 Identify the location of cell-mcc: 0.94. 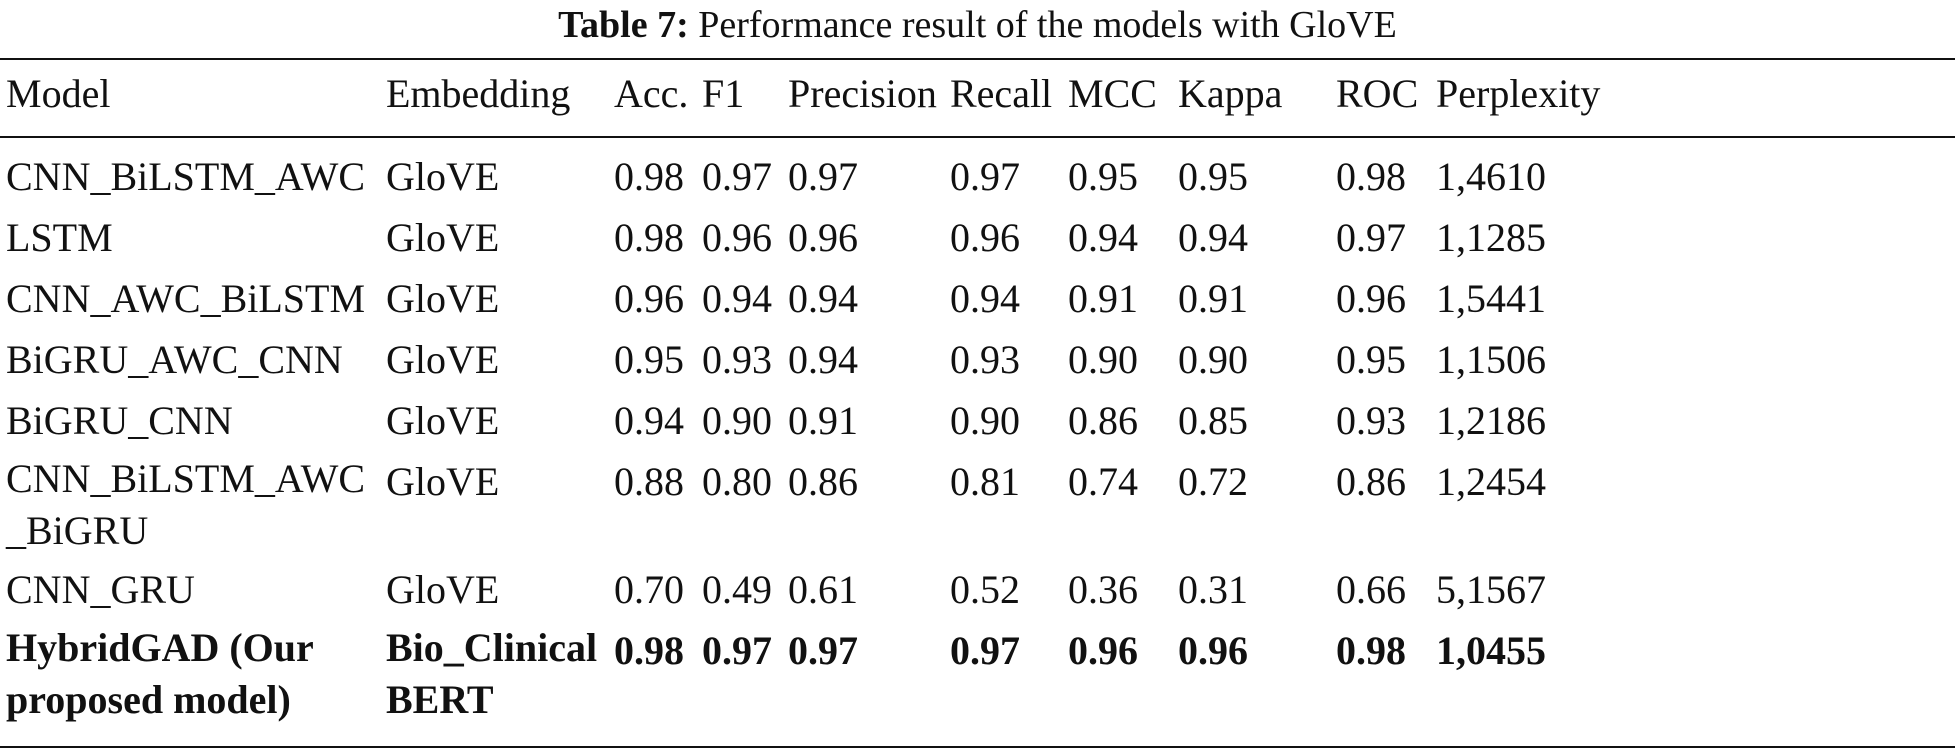
(1103, 237).